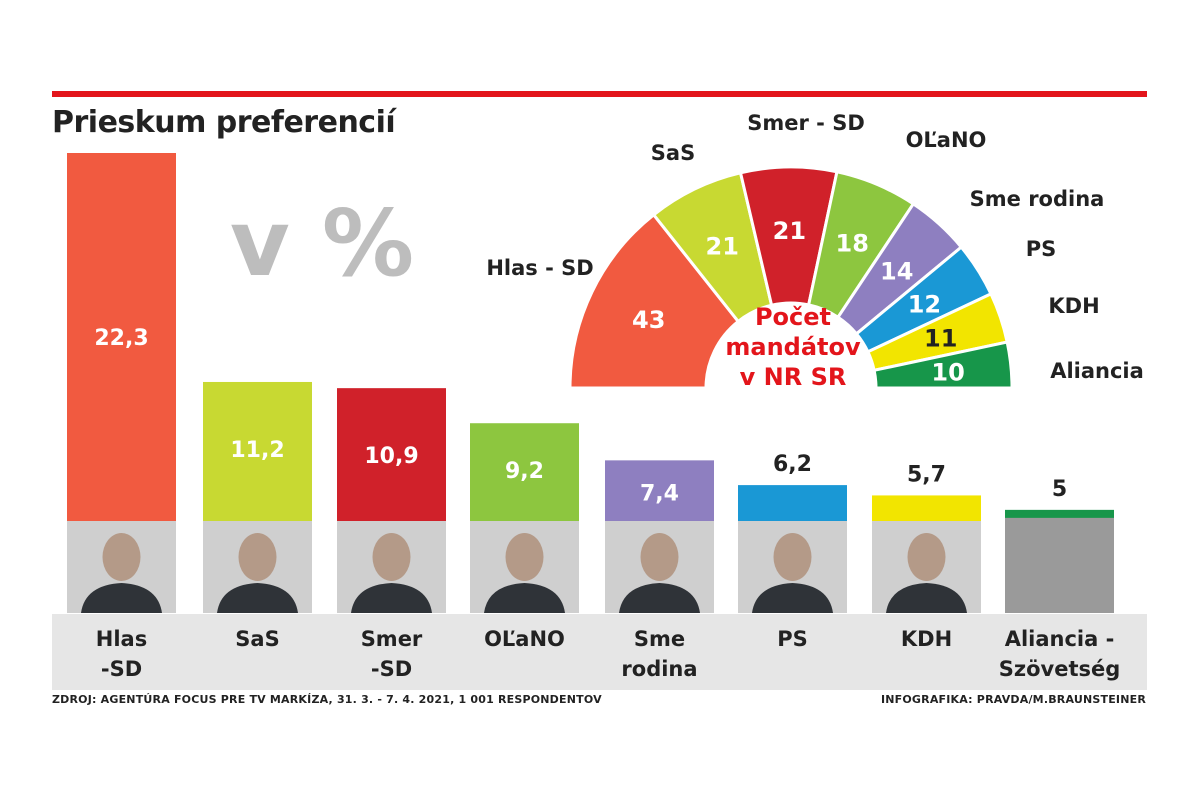 The image size is (1200, 800). Describe the element at coordinates (673, 153) in the screenshot. I see `slice-legend-label: SaS` at that location.